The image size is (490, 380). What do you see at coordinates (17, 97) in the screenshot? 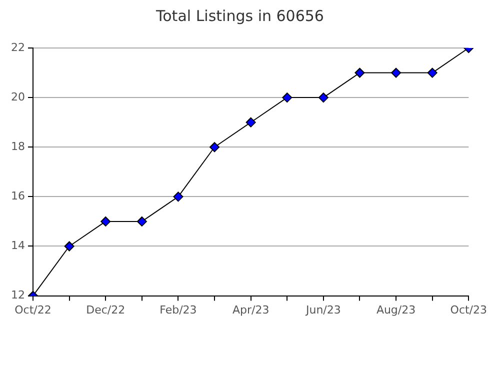
I see `y-tick-label: 20` at bounding box center [17, 97].